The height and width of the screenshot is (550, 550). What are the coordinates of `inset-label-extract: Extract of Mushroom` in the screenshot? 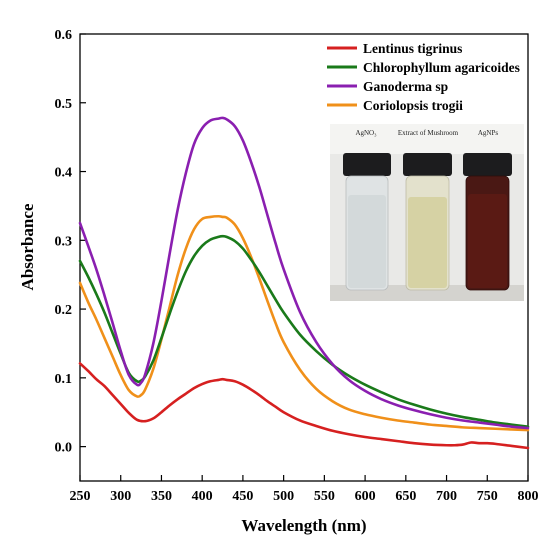 It's located at (428, 133).